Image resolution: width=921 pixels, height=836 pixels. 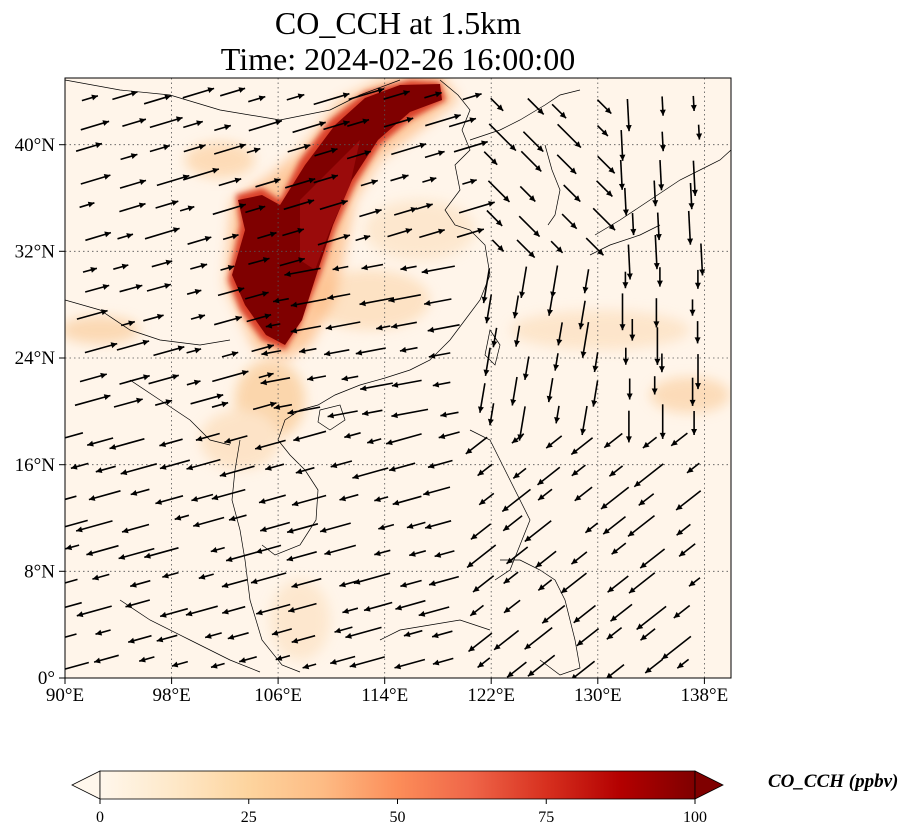 I want to click on x-tick-label: 138°E, so click(x=705, y=695).